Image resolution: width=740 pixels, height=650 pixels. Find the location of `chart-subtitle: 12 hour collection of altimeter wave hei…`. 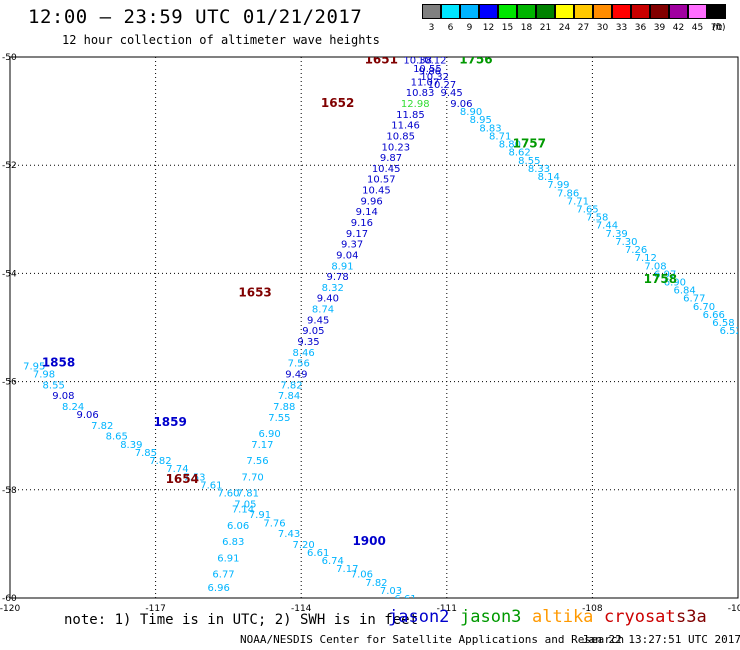

chart-subtitle: 12 hour collection of altimeter wave hei… is located at coordinates (221, 40).